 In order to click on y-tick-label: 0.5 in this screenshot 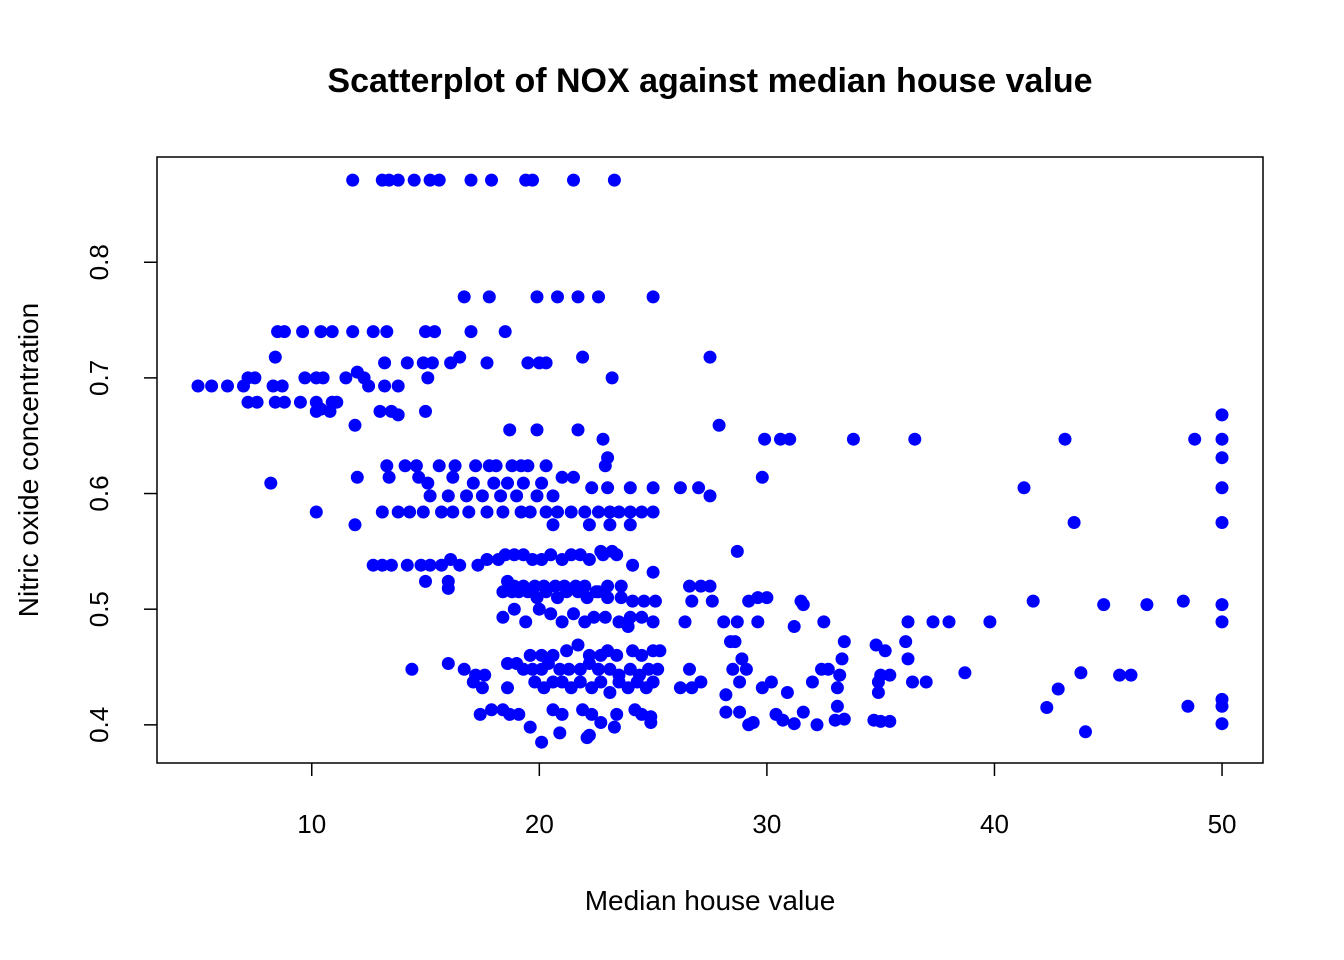, I will do `click(99, 609)`.